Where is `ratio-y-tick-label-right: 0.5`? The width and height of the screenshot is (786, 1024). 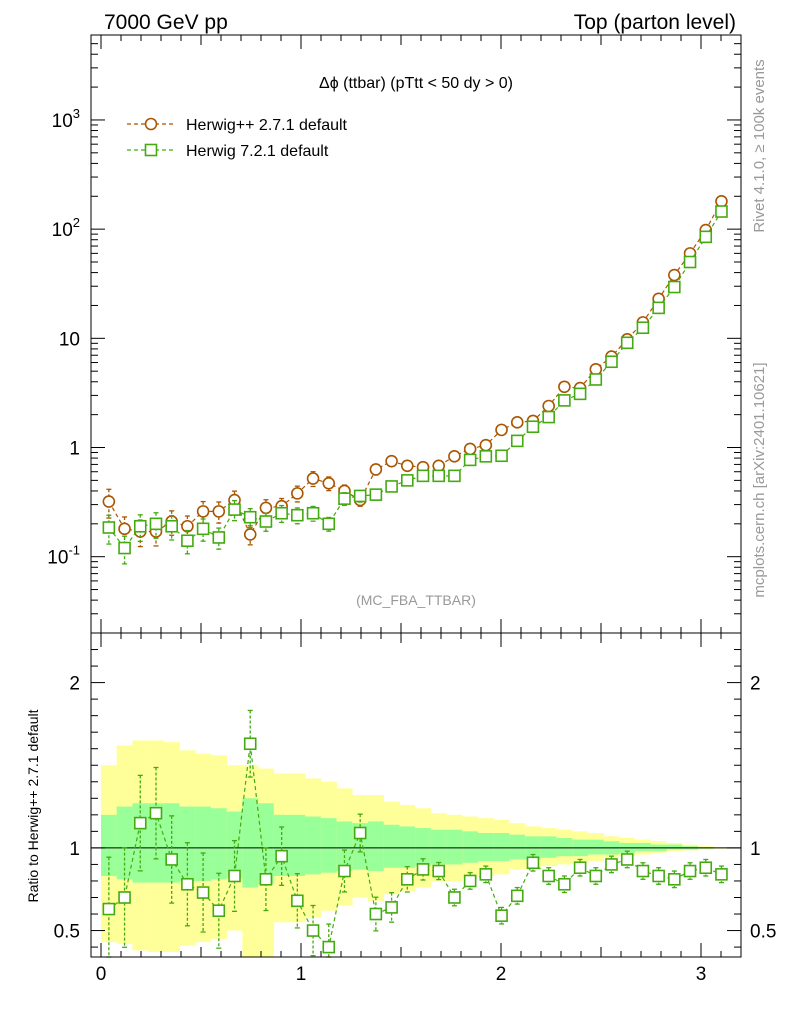
ratio-y-tick-label-right: 0.5 is located at coordinates (763, 932).